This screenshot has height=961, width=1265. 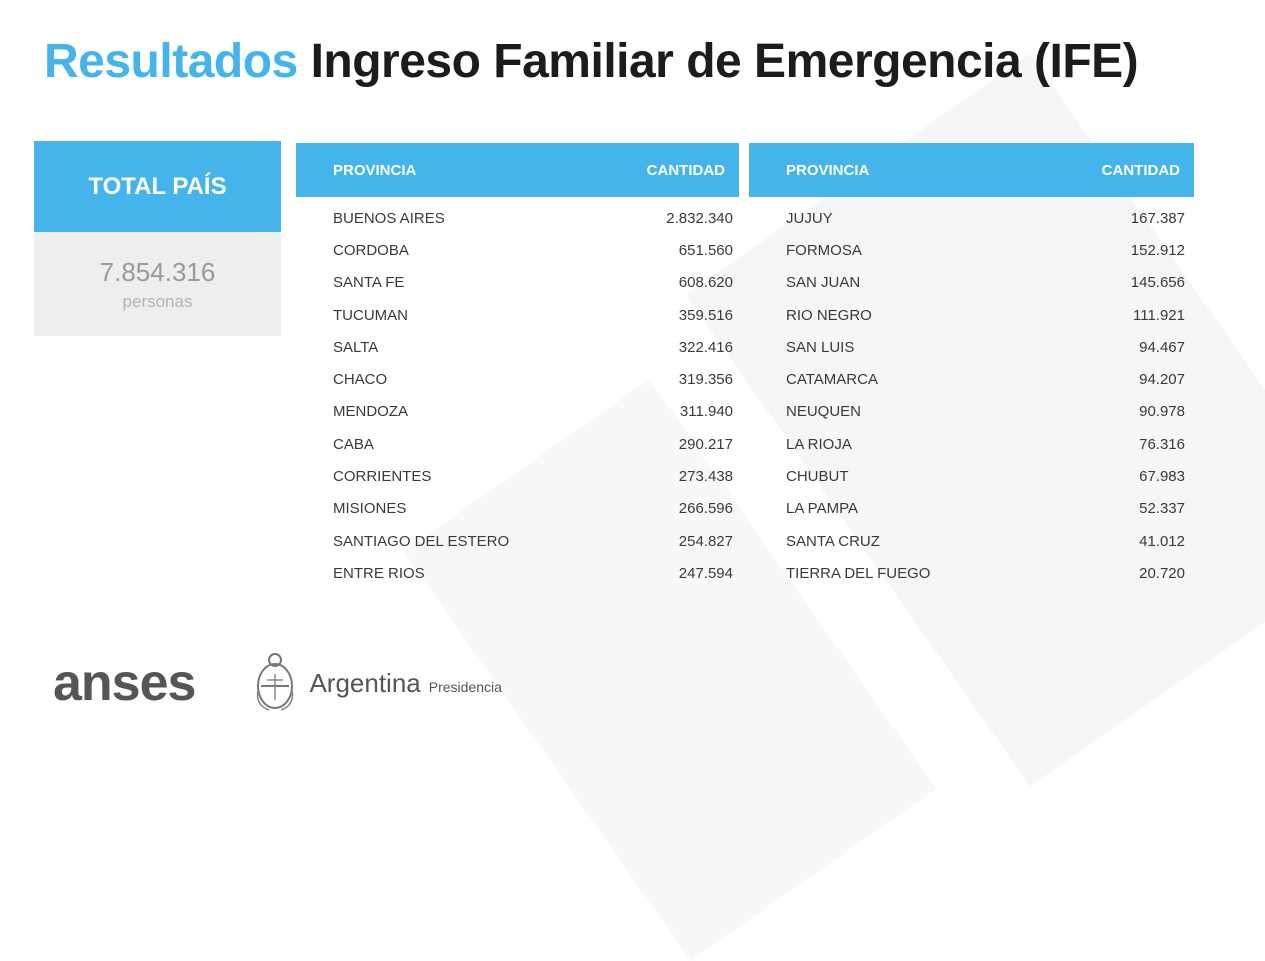 I want to click on total-country-card: TOTAL PAÍS 7.854.316 personas, so click(x=157, y=238).